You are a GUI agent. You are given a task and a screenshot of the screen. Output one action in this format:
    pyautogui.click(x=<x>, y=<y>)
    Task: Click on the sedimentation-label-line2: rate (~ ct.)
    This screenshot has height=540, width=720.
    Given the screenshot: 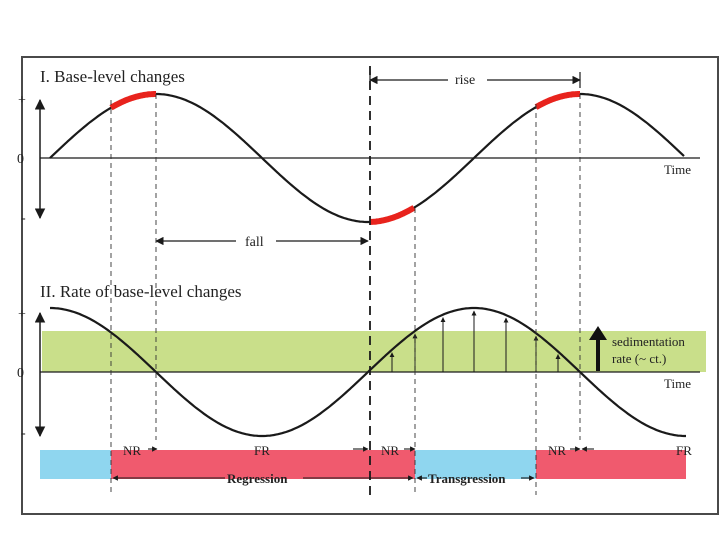 What is the action you would take?
    pyautogui.click(x=639, y=358)
    